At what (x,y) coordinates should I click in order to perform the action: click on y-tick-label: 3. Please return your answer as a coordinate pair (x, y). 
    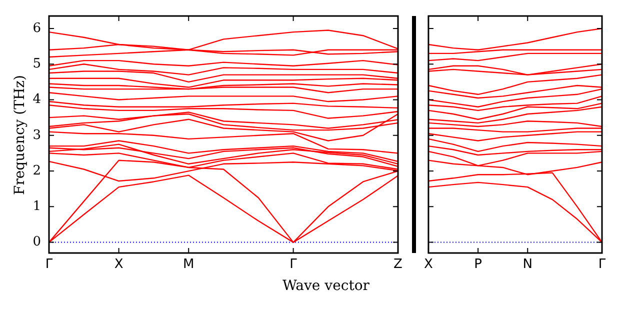
    Looking at the image, I should click on (36, 135).